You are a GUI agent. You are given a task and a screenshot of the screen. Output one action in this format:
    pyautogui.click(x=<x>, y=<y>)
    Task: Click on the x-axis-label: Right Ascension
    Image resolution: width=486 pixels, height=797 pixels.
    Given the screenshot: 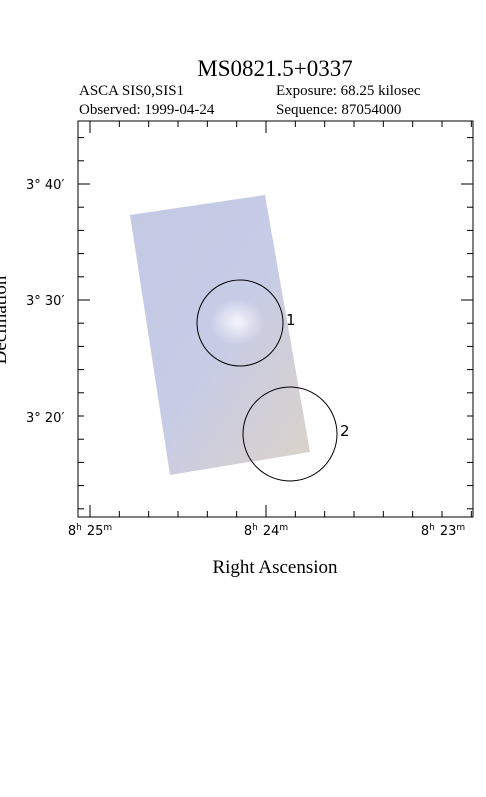 What is the action you would take?
    pyautogui.click(x=275, y=567)
    